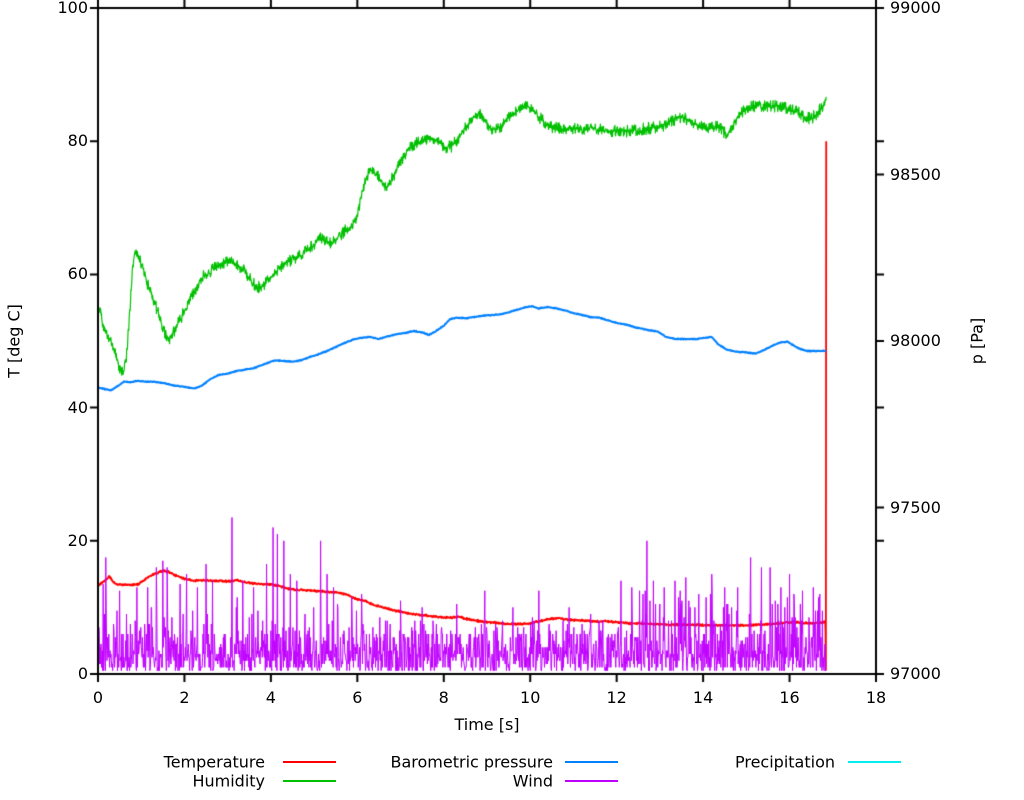 Image resolution: width=1024 pixels, height=800 pixels. Describe the element at coordinates (703, 697) in the screenshot. I see `x-axis-tick-label: 14` at that location.